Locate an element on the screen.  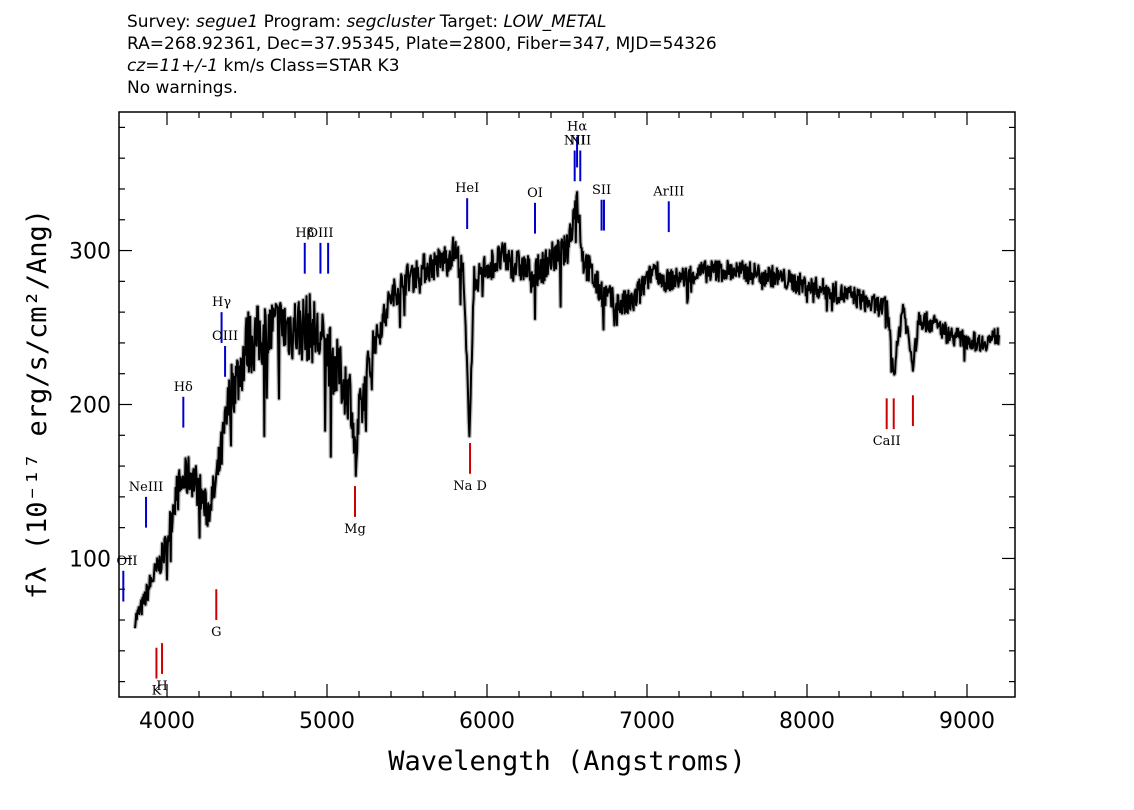
x-tick-label: 8000 is located at coordinates (807, 721).